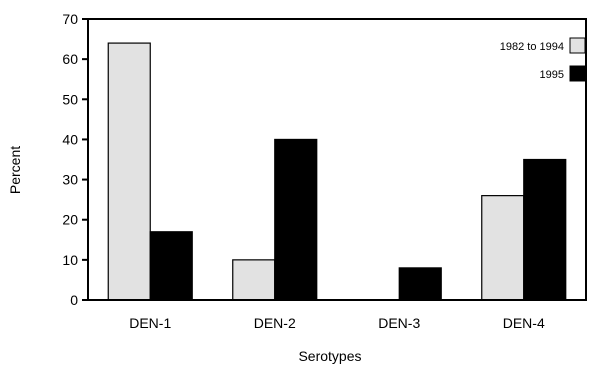  What do you see at coordinates (70, 19) in the screenshot?
I see `y-tick-label: 70` at bounding box center [70, 19].